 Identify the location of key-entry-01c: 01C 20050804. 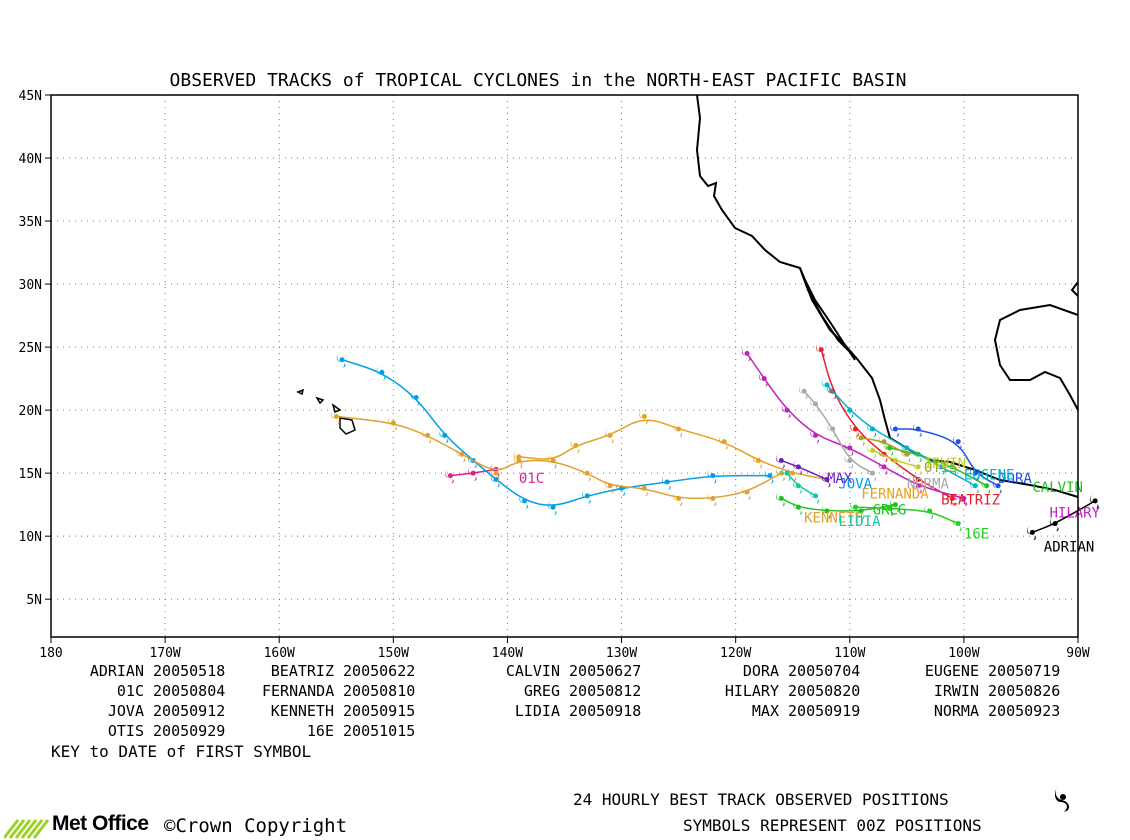
(159, 691).